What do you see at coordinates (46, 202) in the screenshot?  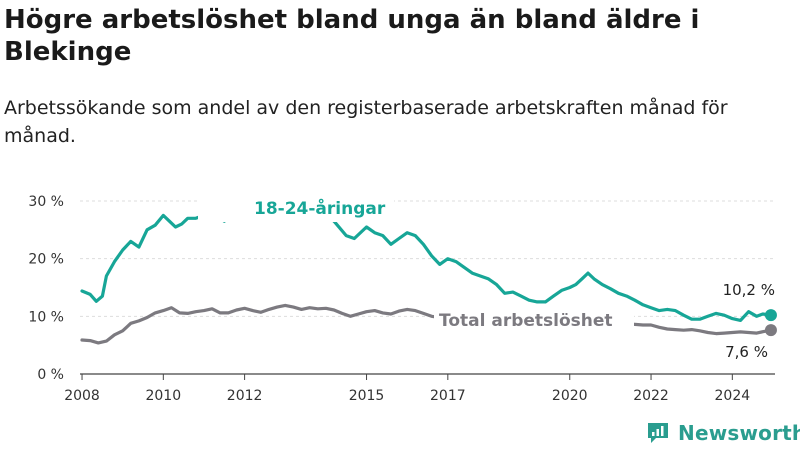 I see `y-tick-label: 30 %` at bounding box center [46, 202].